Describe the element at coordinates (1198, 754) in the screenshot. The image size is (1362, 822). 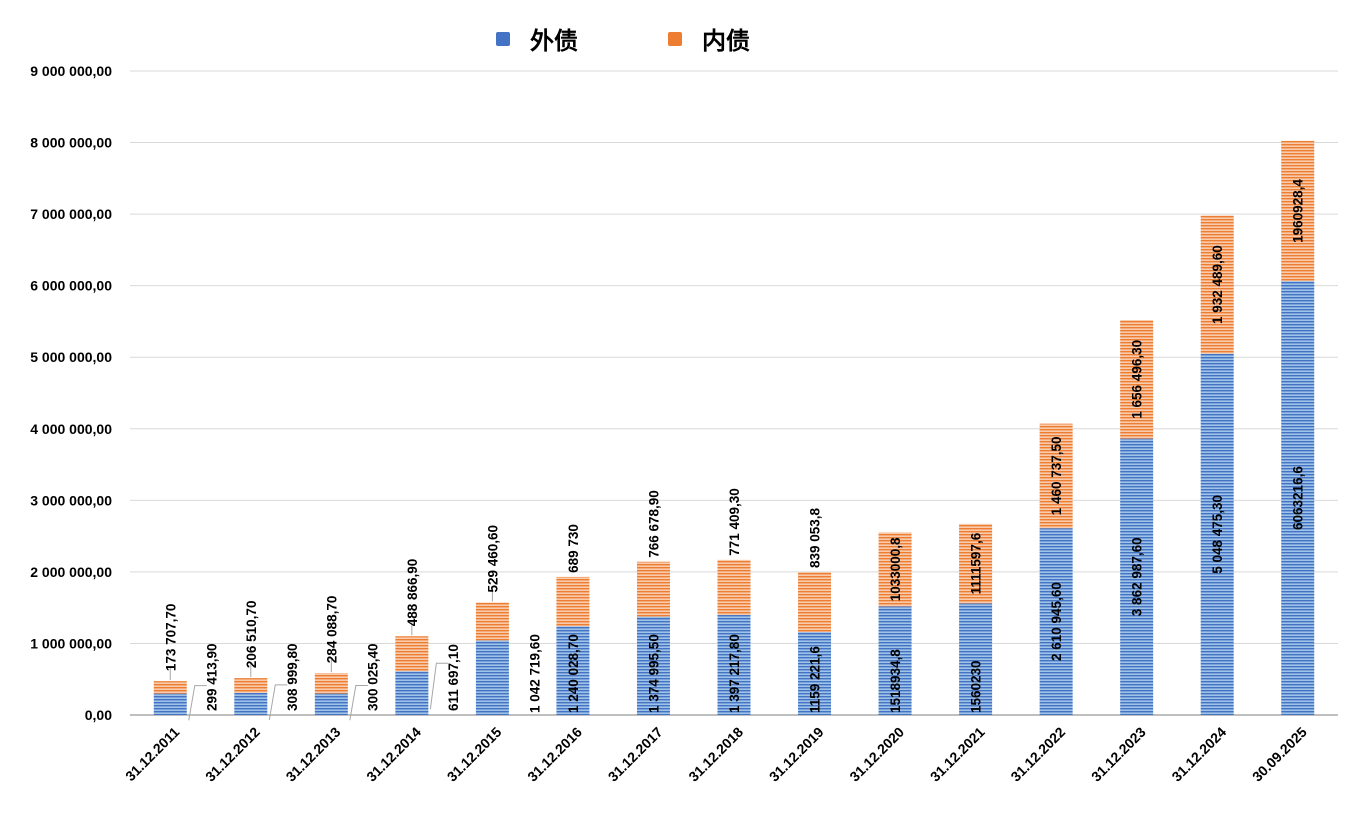
I see `x-tick-label: 31.12.2024` at that location.